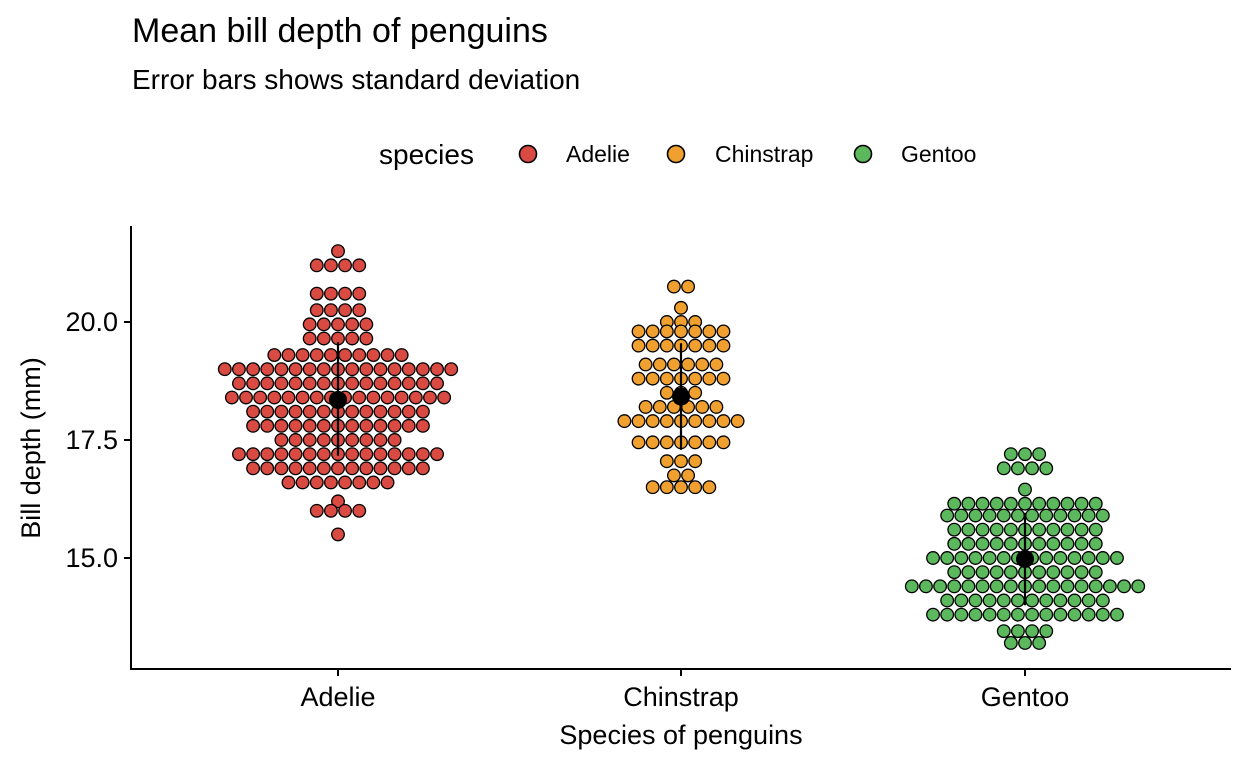 The image size is (1248, 768). What do you see at coordinates (764, 154) in the screenshot?
I see `legend-label-chinstrap: Chinstrap` at bounding box center [764, 154].